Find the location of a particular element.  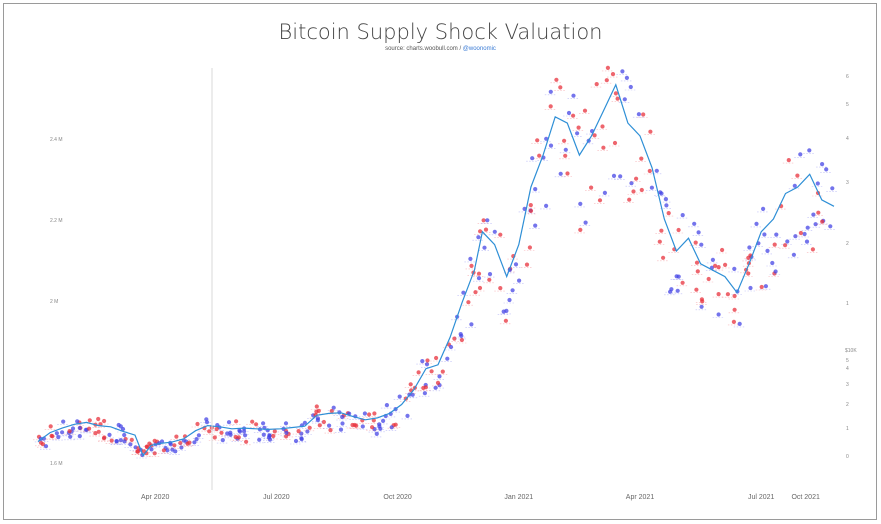

source-handle-link: @woonomic is located at coordinates (479, 49).